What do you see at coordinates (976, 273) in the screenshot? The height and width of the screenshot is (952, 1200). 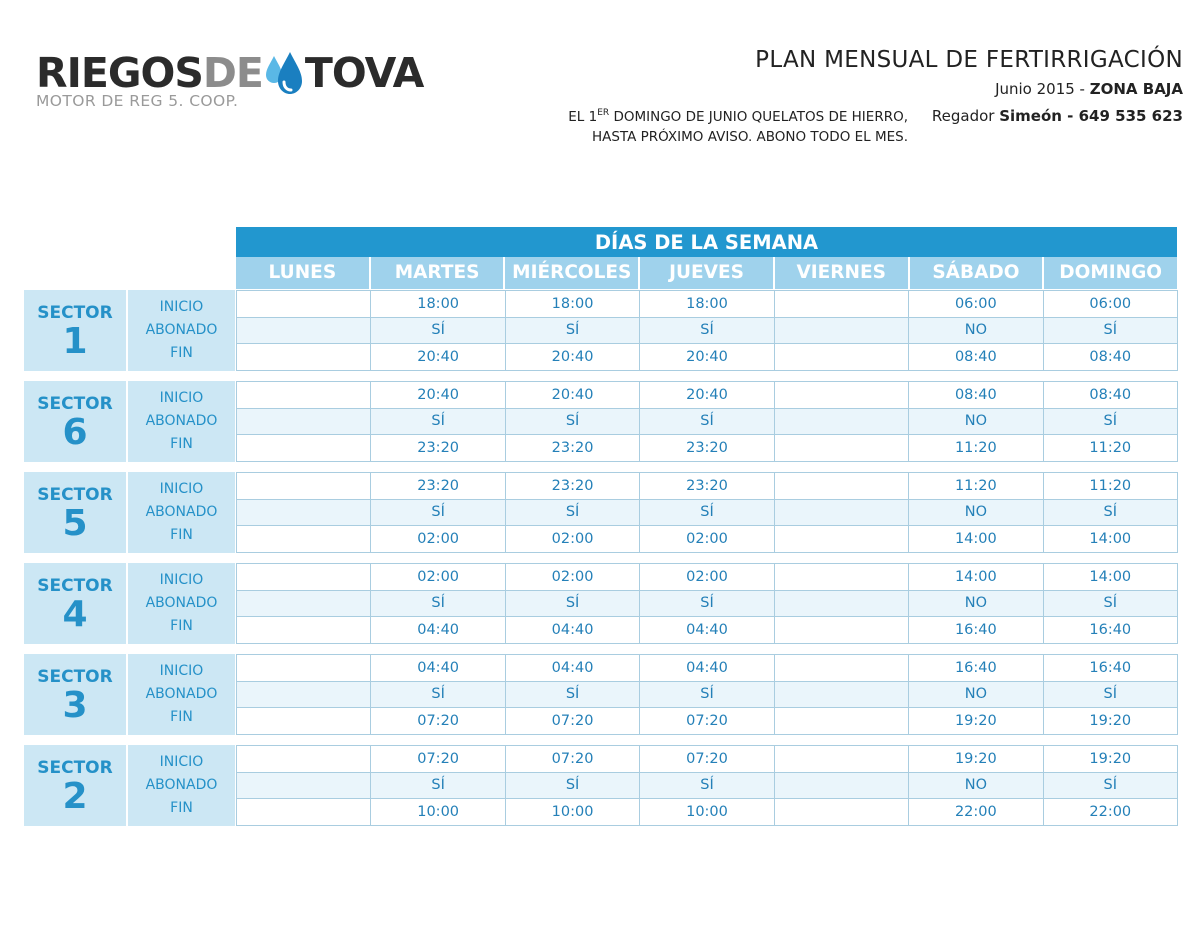 I see `day-header: SÁBADO` at bounding box center [976, 273].